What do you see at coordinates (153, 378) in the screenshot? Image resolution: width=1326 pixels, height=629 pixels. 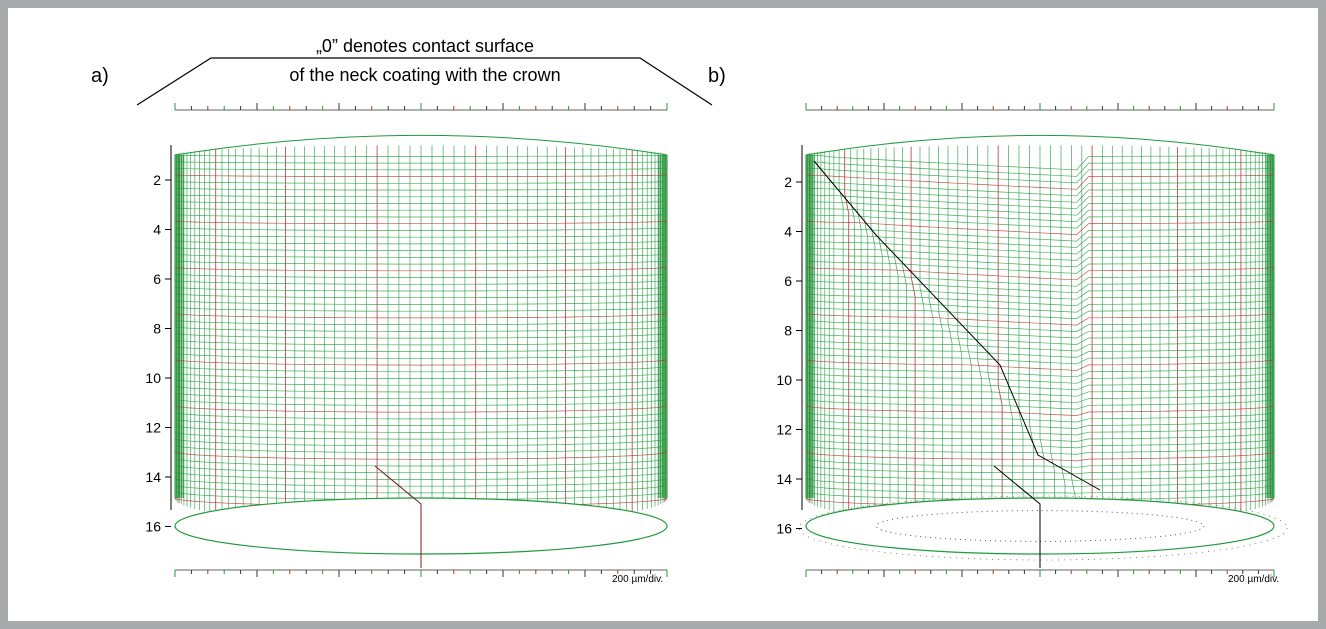 I see `depth-tick-label: 10` at bounding box center [153, 378].